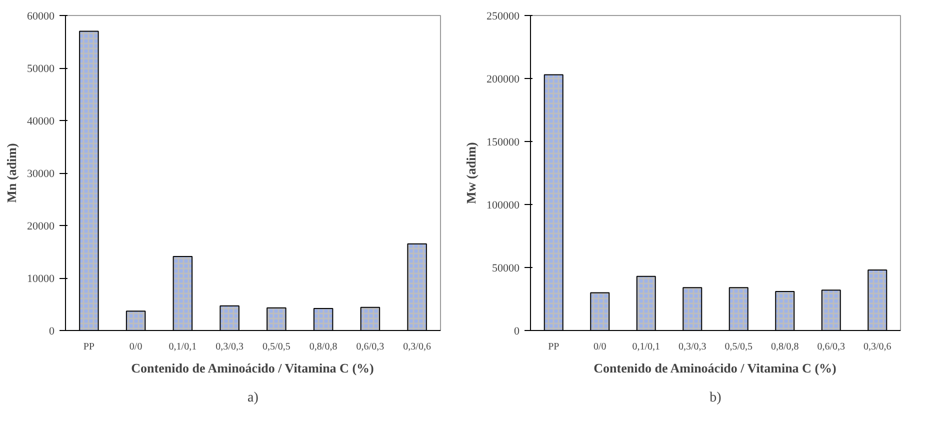 This screenshot has height=421, width=931. I want to click on y-tick-label: 100000, so click(503, 206).